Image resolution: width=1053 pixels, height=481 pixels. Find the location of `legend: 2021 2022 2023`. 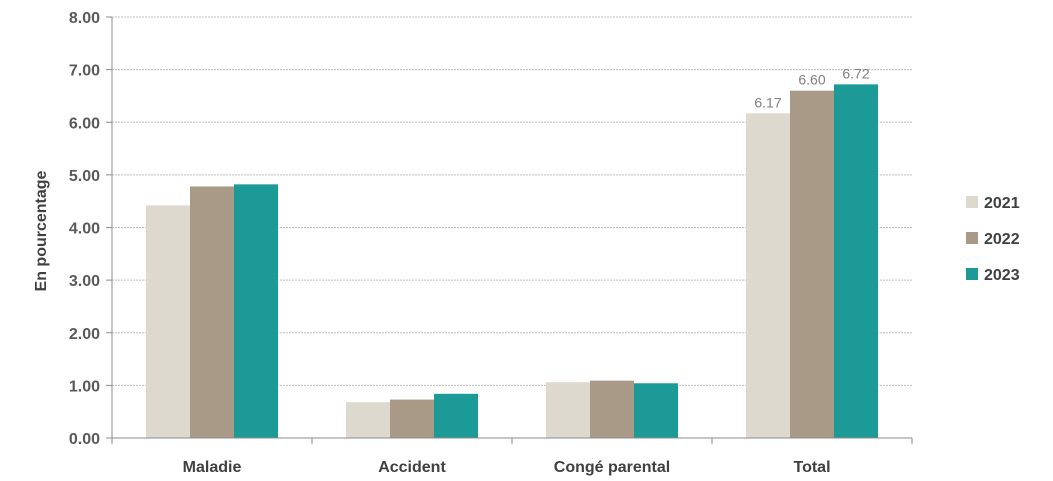

legend: 2021 2022 2023 is located at coordinates (993, 239).